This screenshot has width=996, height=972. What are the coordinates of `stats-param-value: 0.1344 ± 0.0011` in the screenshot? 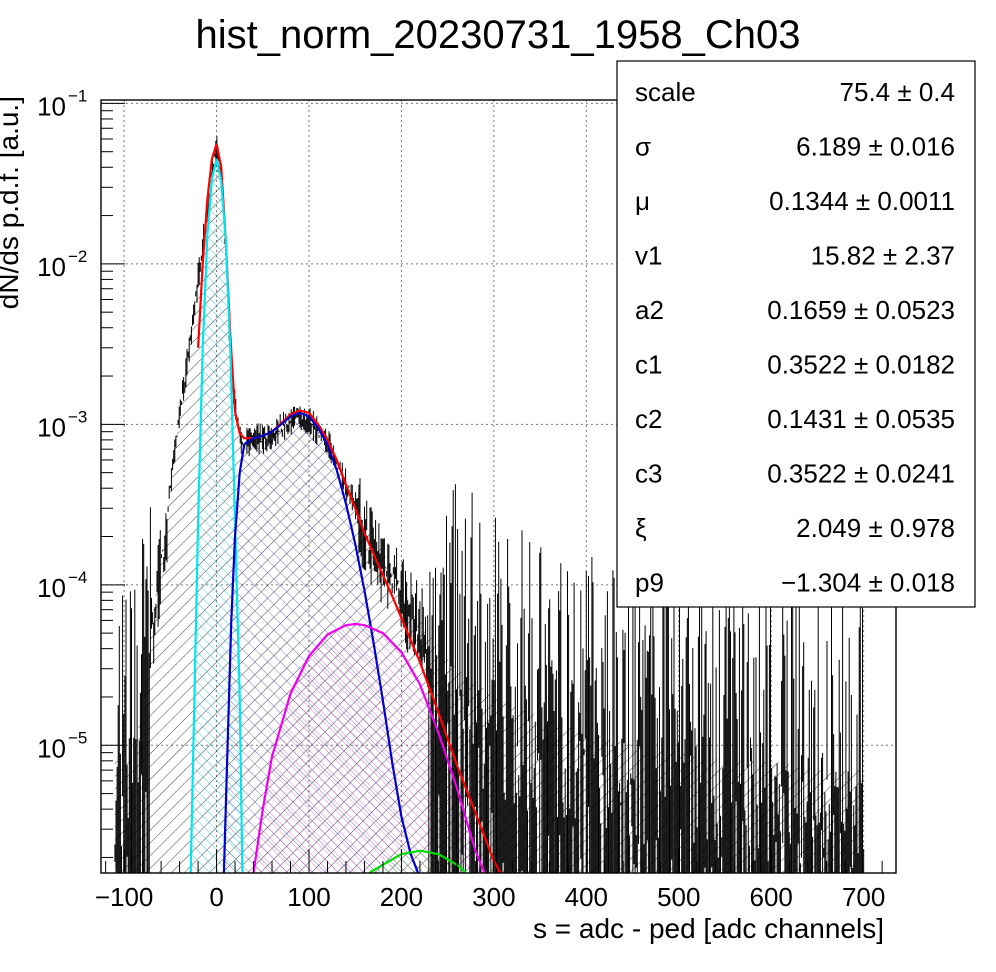 It's located at (862, 201).